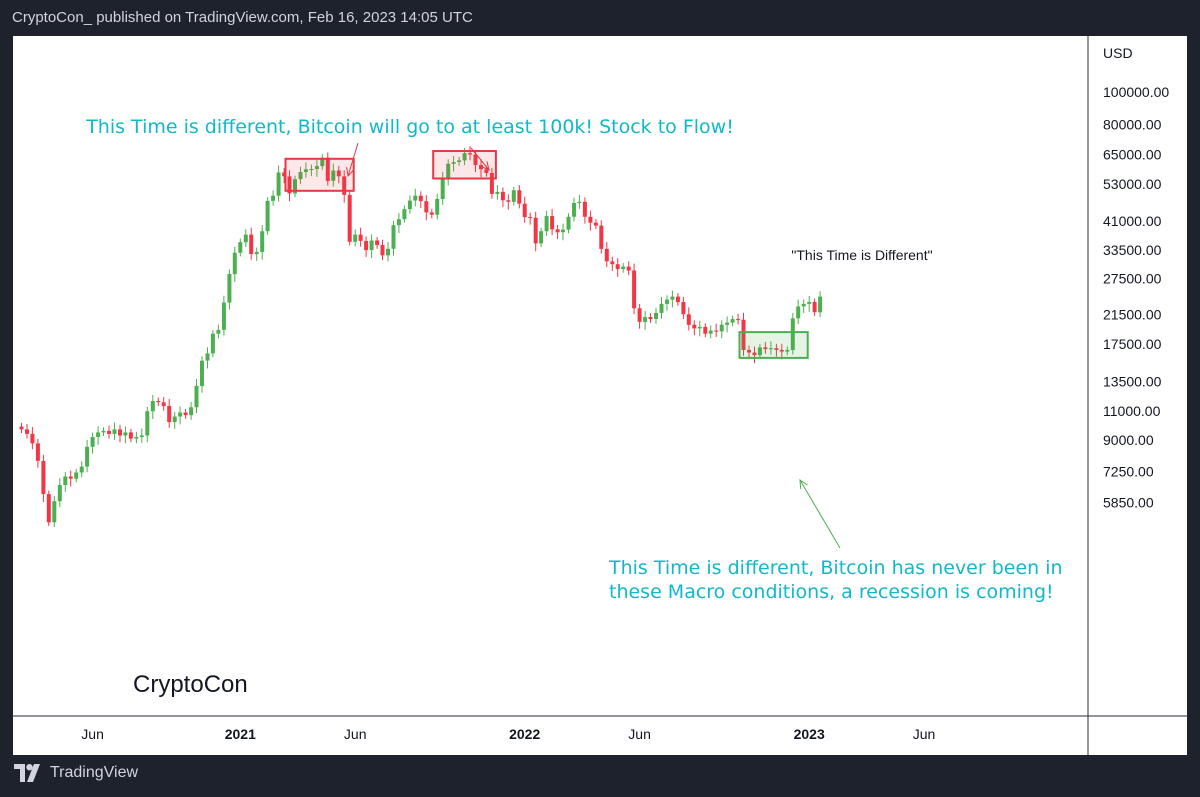 Image resolution: width=1200 pixels, height=797 pixels. I want to click on y-tick-label: 65000.00, so click(1132, 154).